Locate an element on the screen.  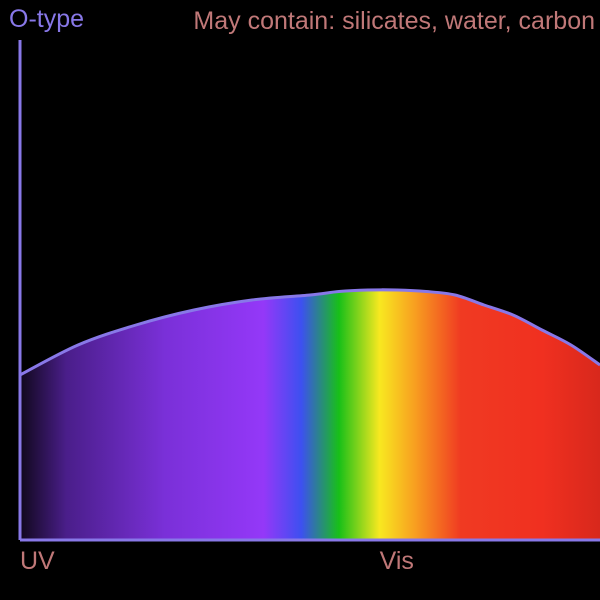
x-tick-label-vis: Vis is located at coordinates (396, 561).